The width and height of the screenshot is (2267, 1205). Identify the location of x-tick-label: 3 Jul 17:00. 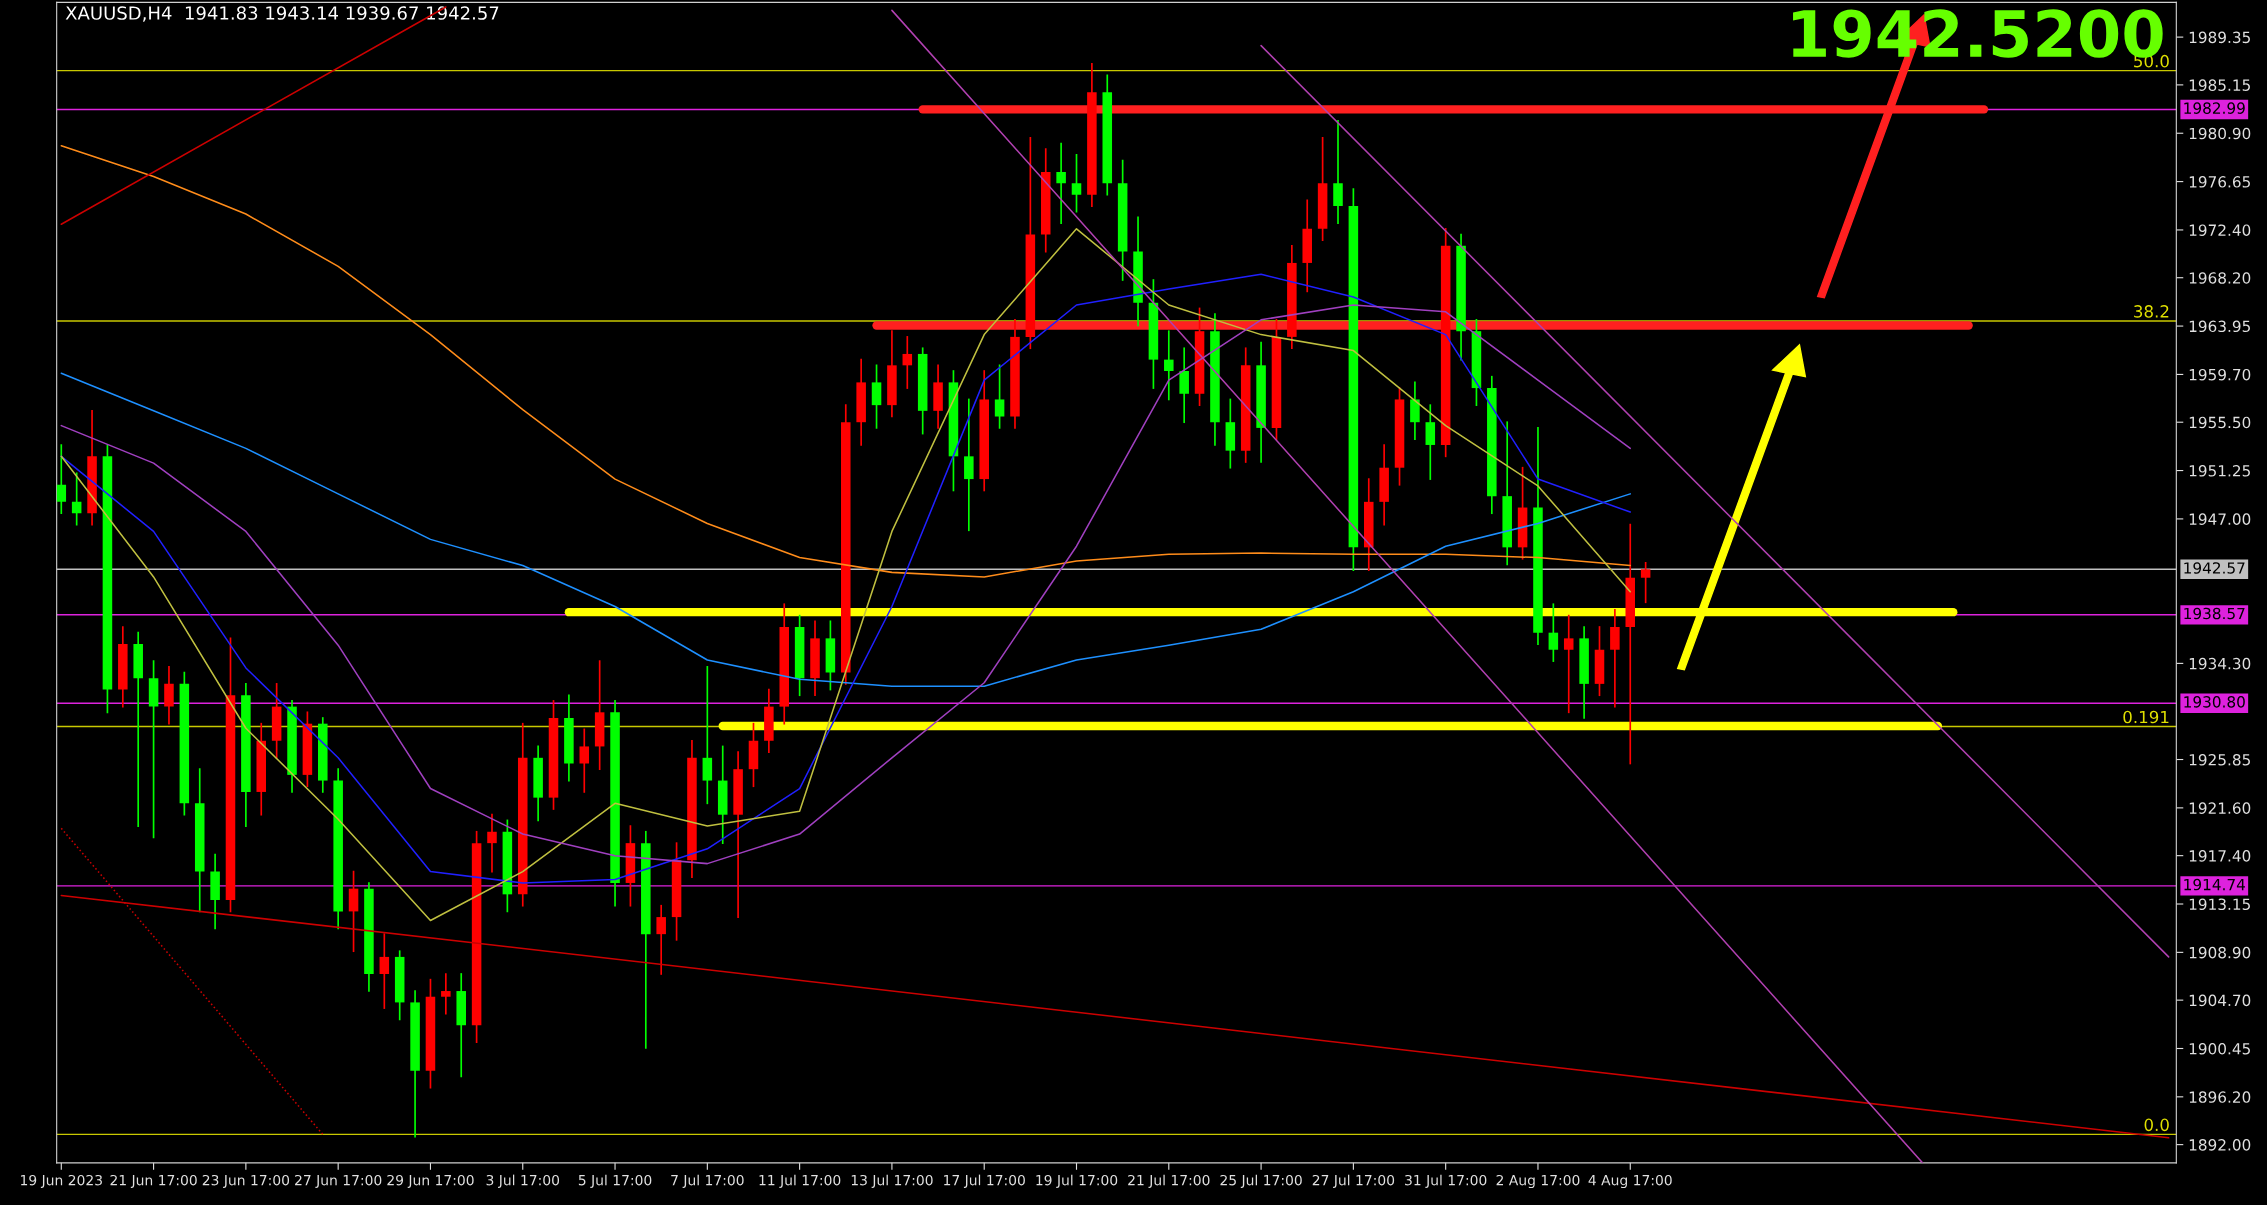
(523, 1181).